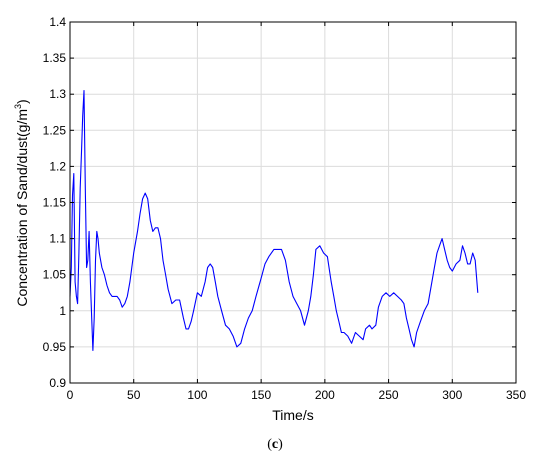 The height and width of the screenshot is (465, 550). Describe the element at coordinates (55, 130) in the screenshot. I see `y-tick-label: 1.25` at that location.